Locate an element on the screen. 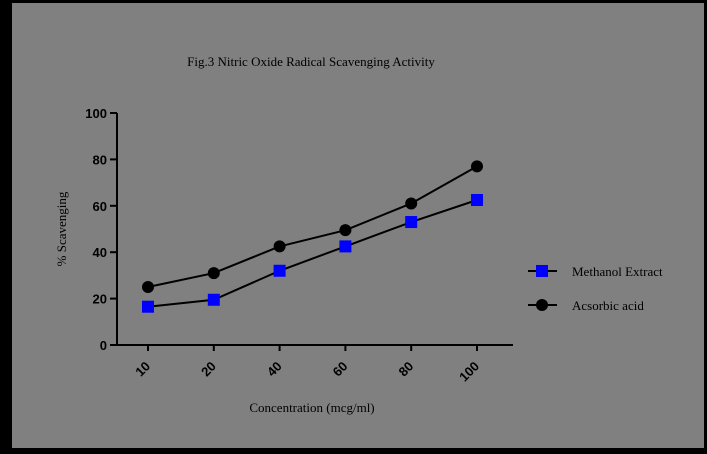  y-tick-label: 100 is located at coordinates (96, 113).